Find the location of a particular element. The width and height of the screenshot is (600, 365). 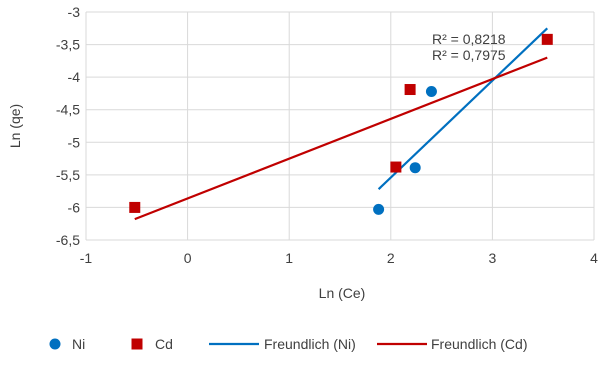

r2-label: R² = 0,8218 is located at coordinates (469, 39).